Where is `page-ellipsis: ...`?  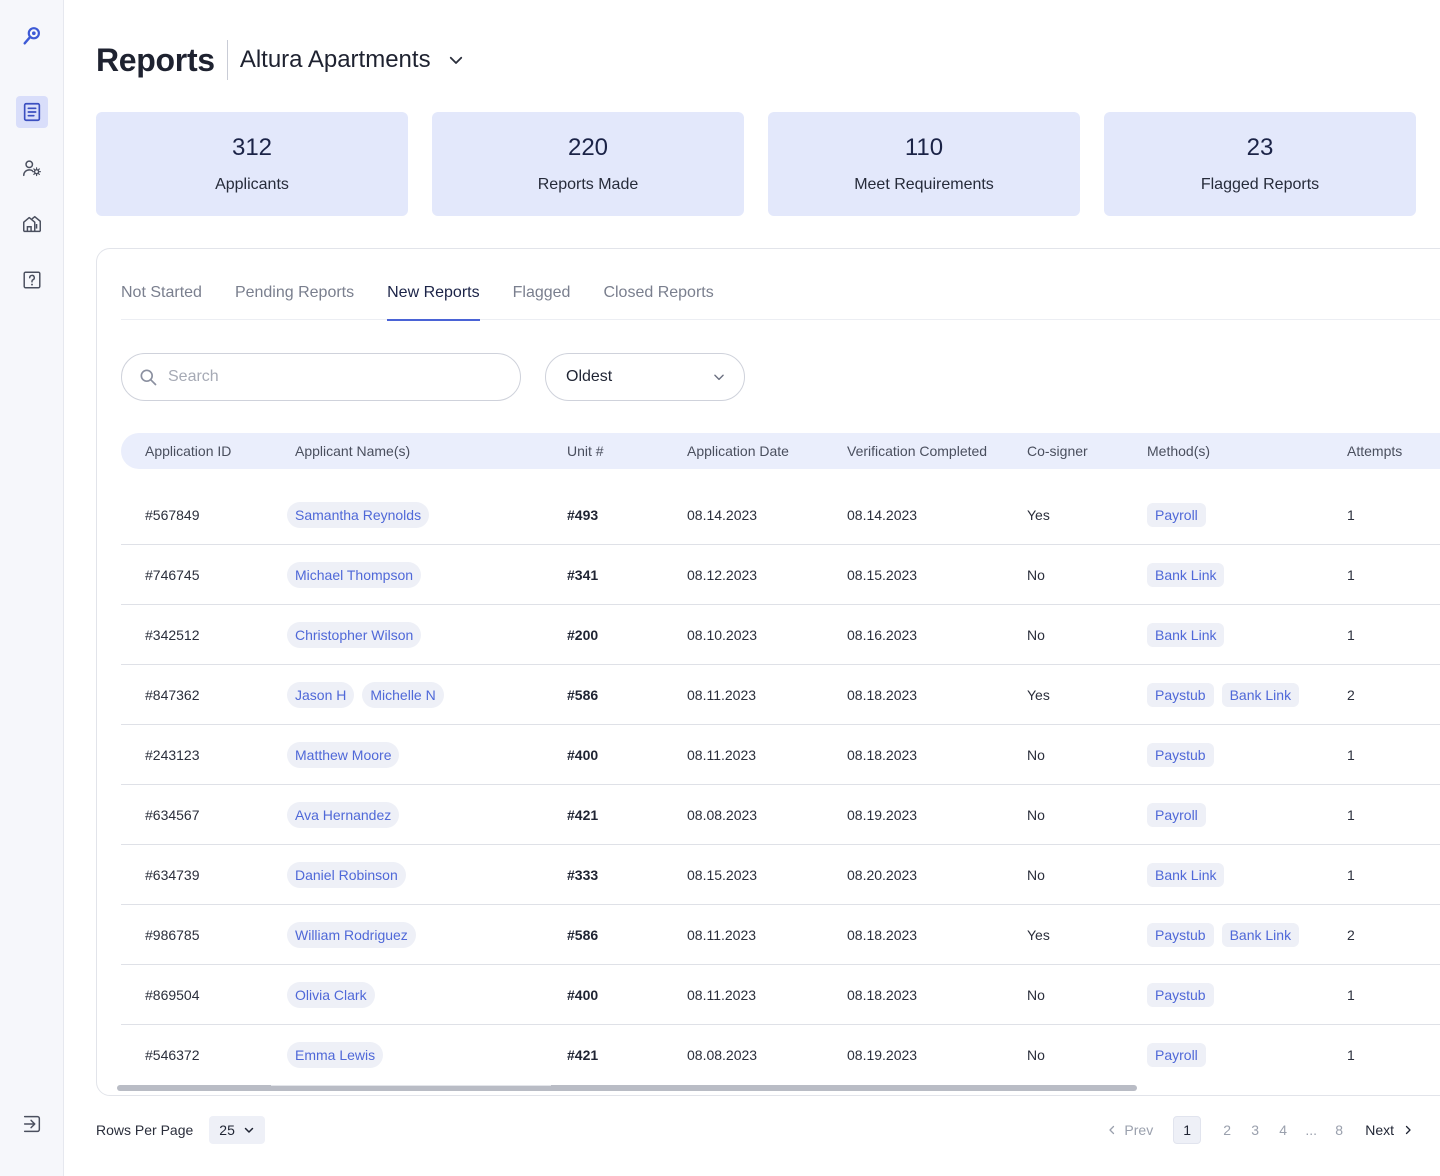
page-ellipsis: ... is located at coordinates (1311, 1130).